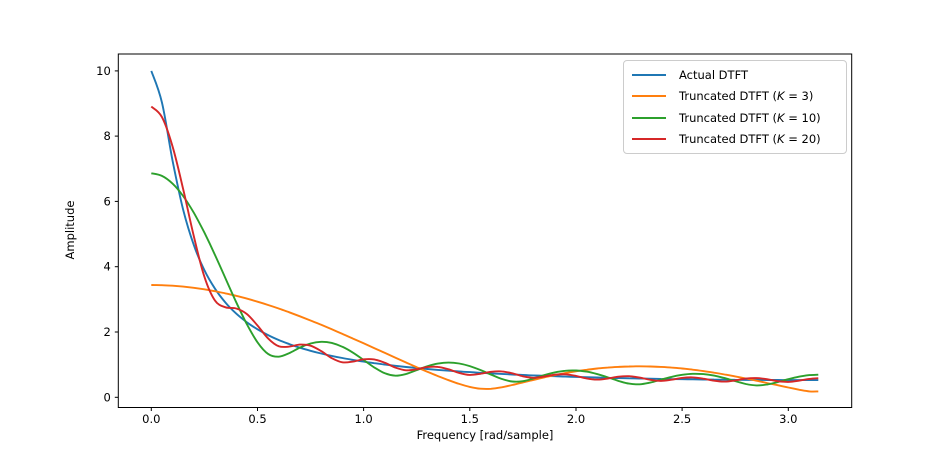  What do you see at coordinates (750, 117) in the screenshot?
I see `legend-label: Truncated DTFT (K = 10)` at bounding box center [750, 117].